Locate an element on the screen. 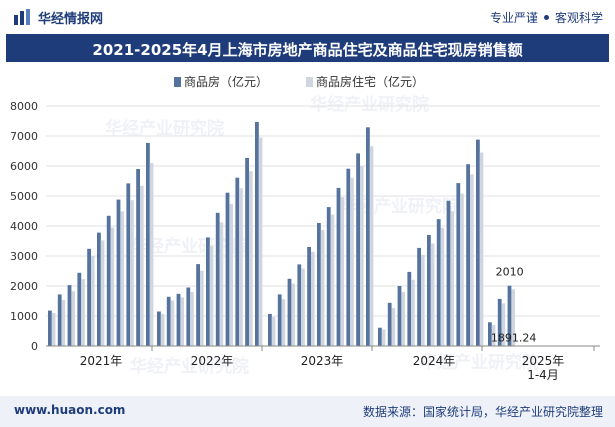 This screenshot has width=615, height=427. y-tick-label: 8000 is located at coordinates (24, 106).